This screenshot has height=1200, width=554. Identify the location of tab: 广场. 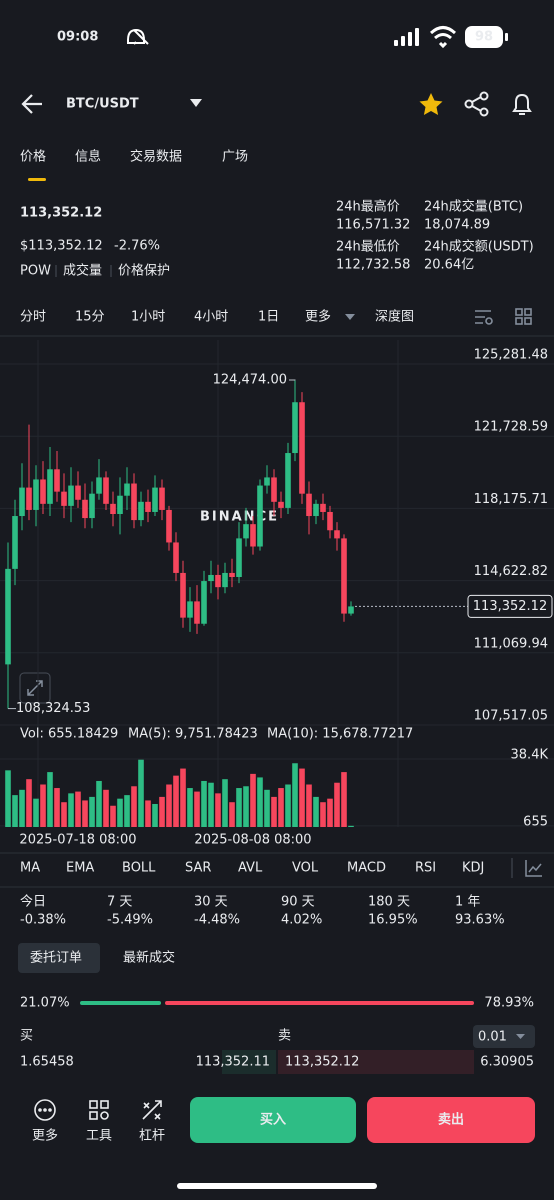
(235, 157).